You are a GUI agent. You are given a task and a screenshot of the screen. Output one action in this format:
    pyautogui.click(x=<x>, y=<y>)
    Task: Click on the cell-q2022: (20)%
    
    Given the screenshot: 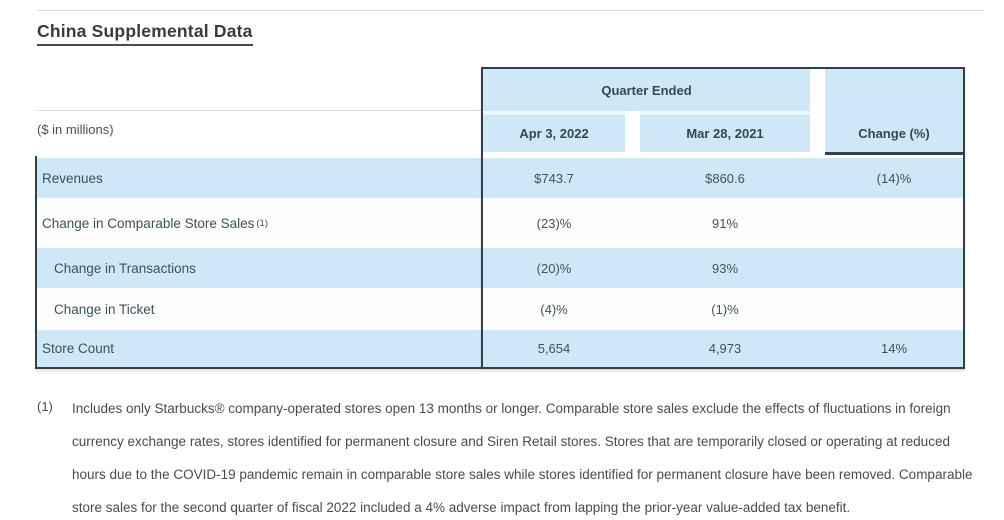 What is the action you would take?
    pyautogui.click(x=554, y=268)
    